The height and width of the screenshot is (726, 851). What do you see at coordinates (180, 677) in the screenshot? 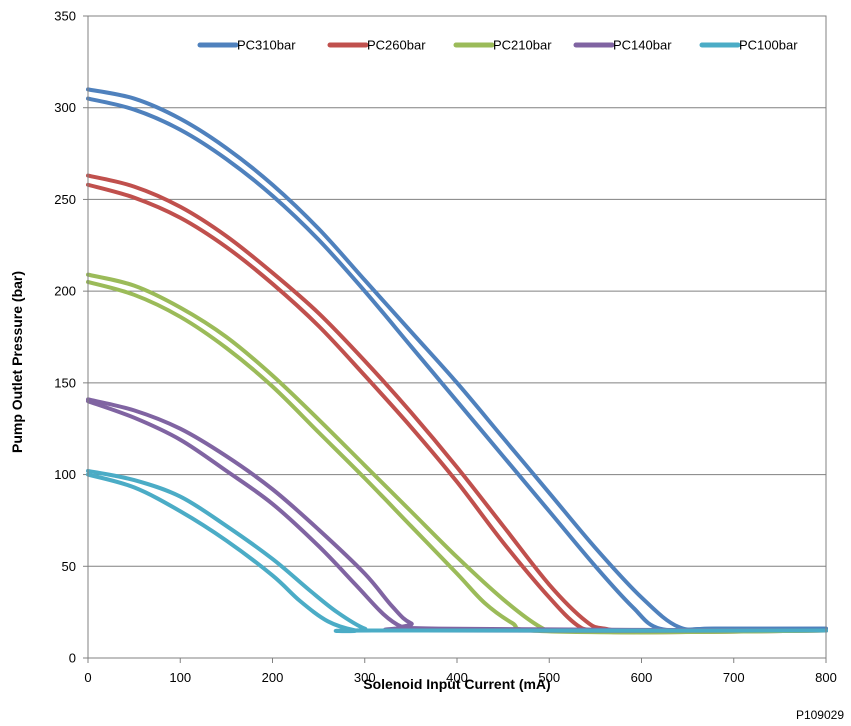
I see `x-tick-label: 100` at bounding box center [180, 677].